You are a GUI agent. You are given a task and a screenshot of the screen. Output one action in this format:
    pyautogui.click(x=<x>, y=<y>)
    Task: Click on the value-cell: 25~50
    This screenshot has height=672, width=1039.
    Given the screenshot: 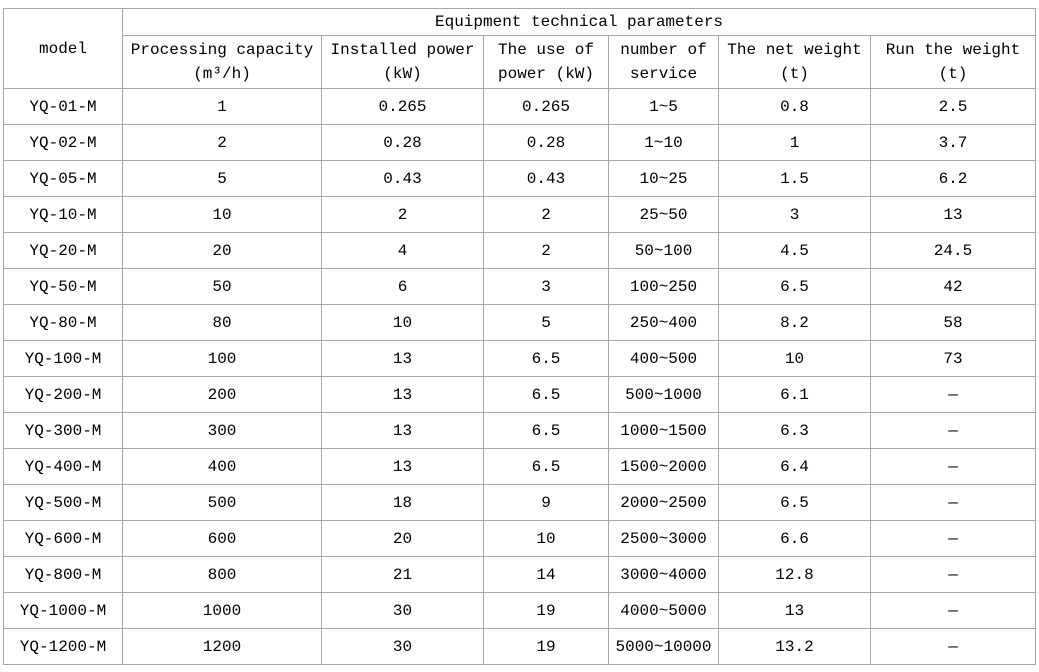 What is the action you would take?
    pyautogui.click(x=663, y=214)
    